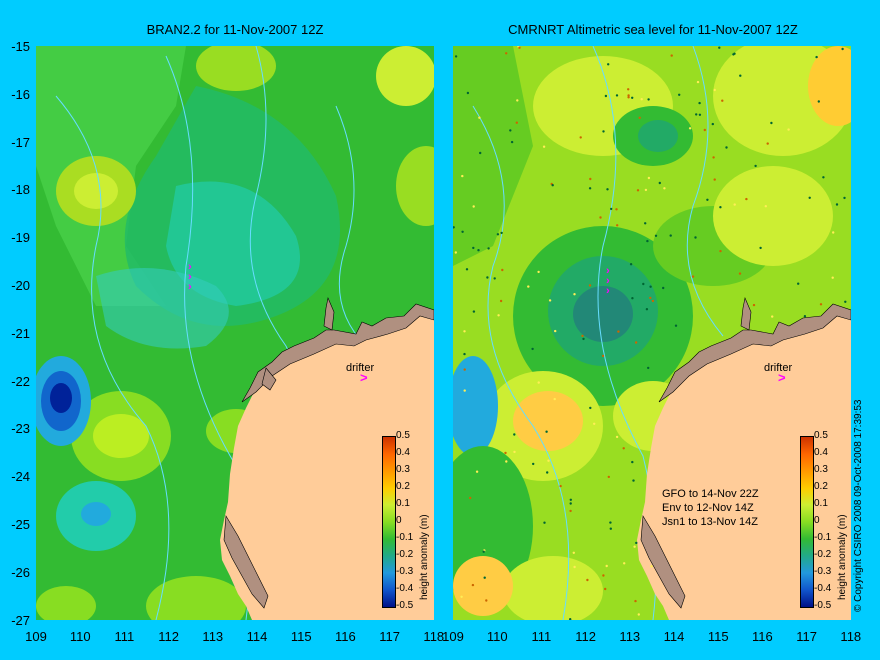 This screenshot has height=660, width=880. I want to click on lon-tick-label-right: 114, so click(674, 636).